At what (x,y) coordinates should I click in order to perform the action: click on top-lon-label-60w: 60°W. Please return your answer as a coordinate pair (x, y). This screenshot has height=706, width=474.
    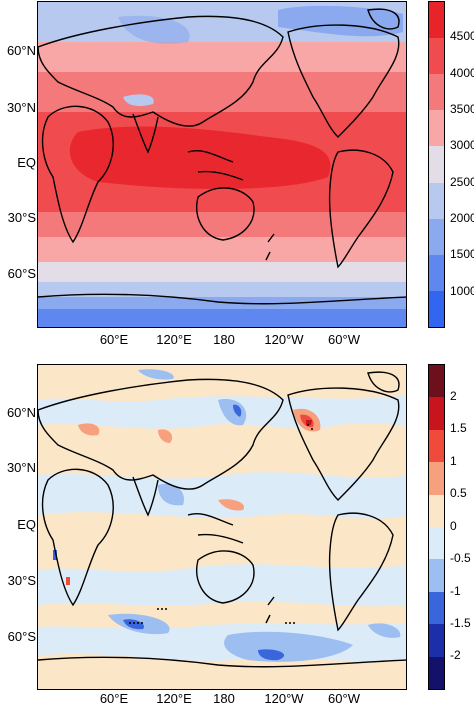
    Looking at the image, I should click on (344, 339).